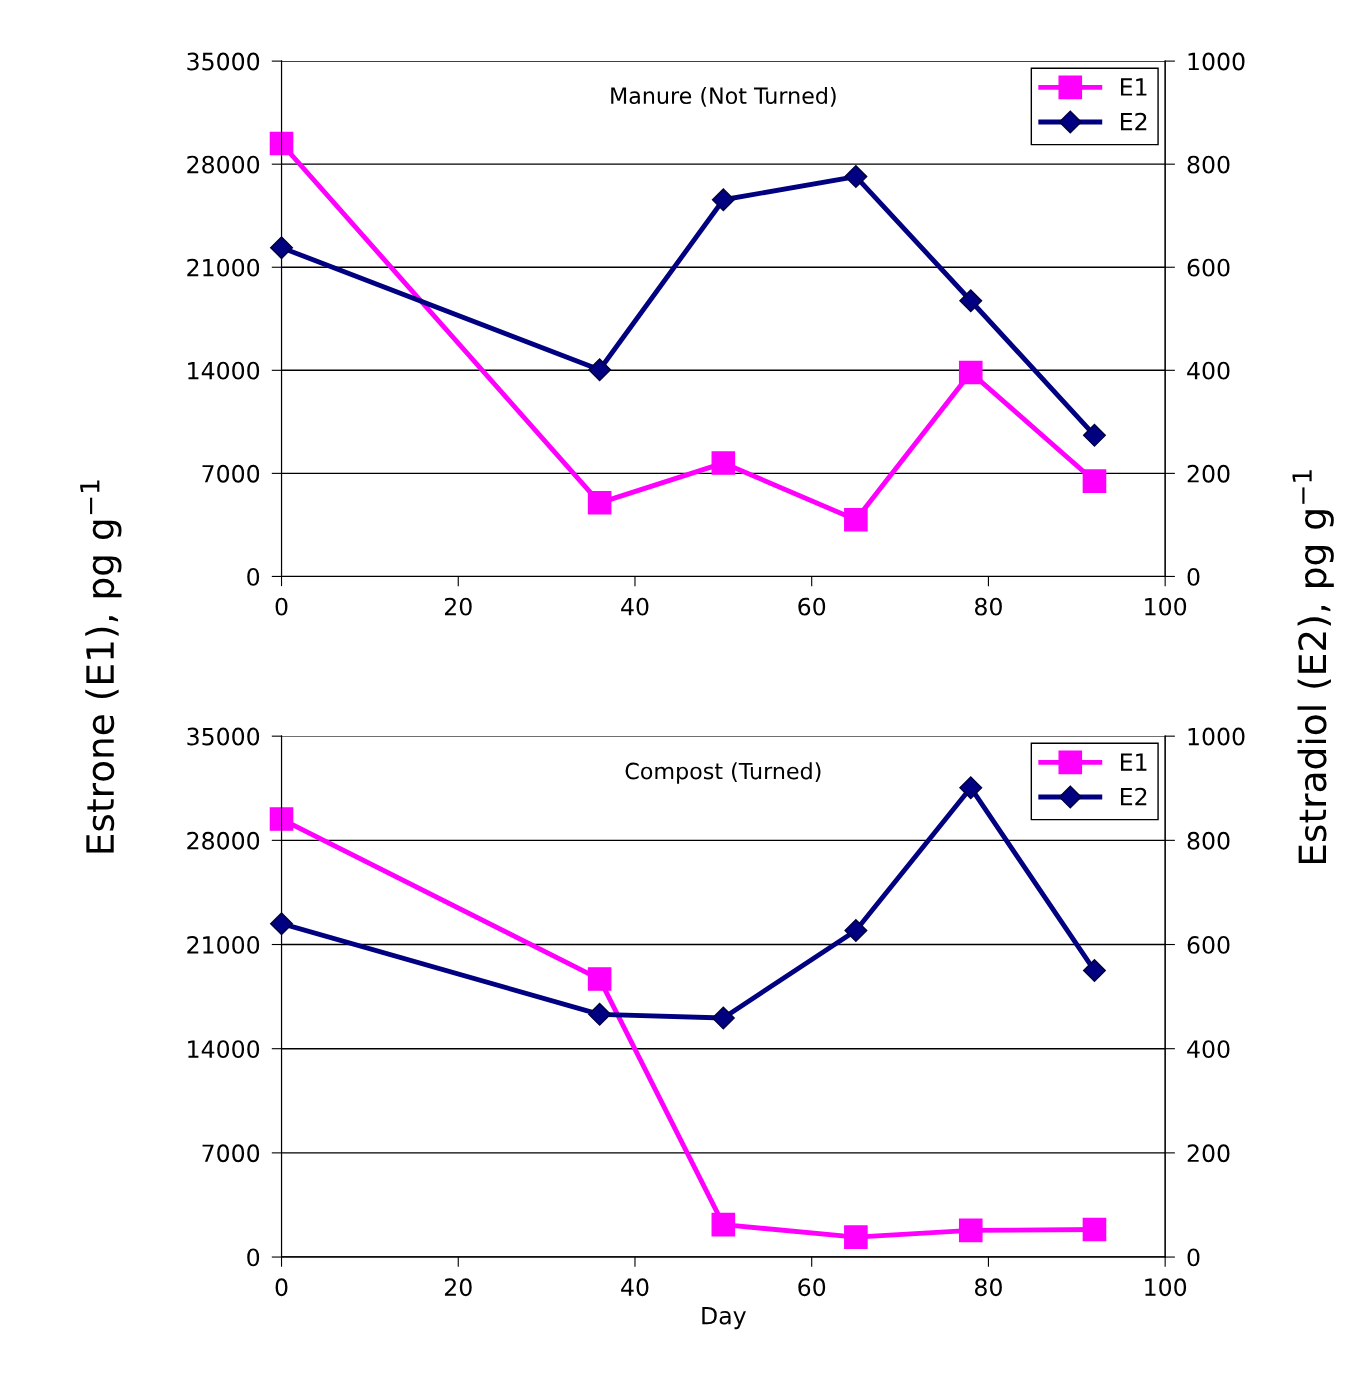  What do you see at coordinates (723, 96) in the screenshot?
I see `text: Manure (Not Turned)` at bounding box center [723, 96].